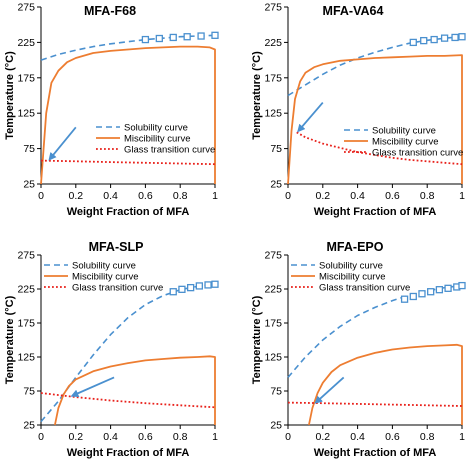  Describe the element at coordinates (353, 11) in the screenshot. I see `chart-title: MFA-VA64` at that location.